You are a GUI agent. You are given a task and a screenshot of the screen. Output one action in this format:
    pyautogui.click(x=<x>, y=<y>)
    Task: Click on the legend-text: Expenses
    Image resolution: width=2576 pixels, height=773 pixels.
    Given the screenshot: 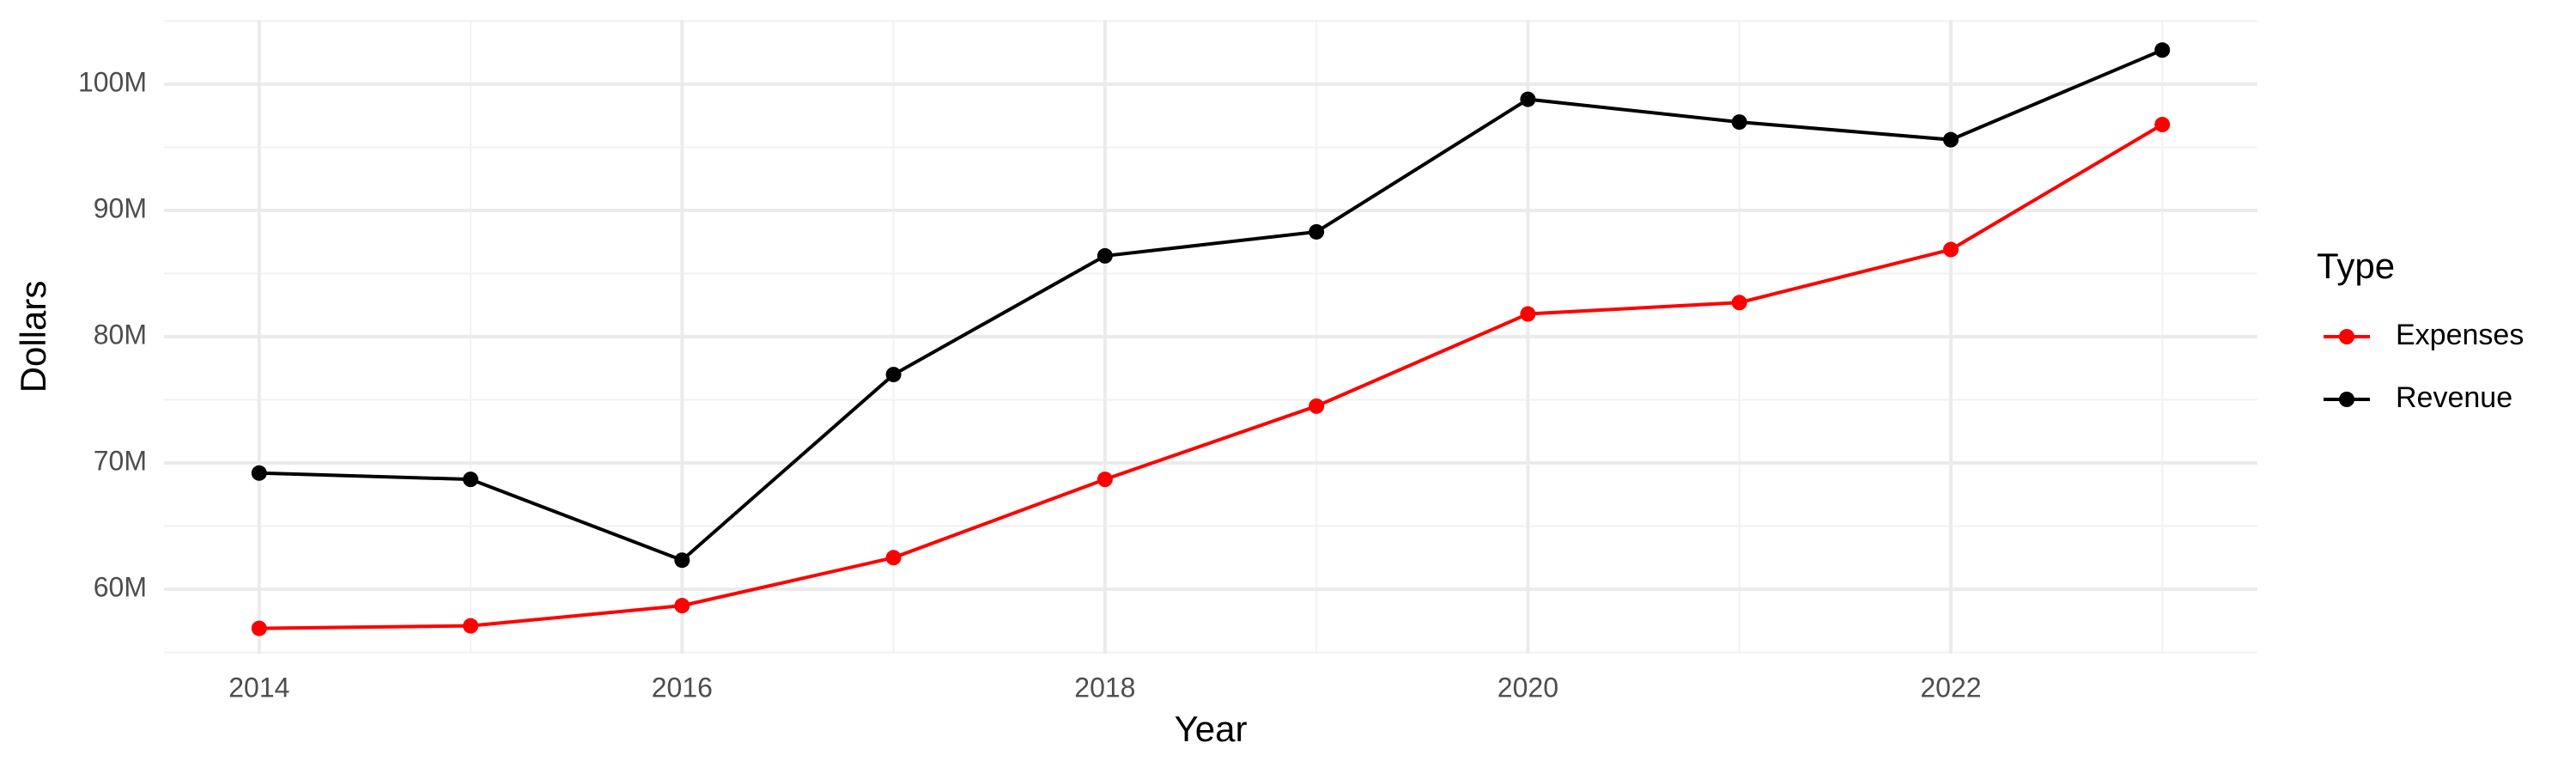 What is the action you would take?
    pyautogui.click(x=2460, y=335)
    